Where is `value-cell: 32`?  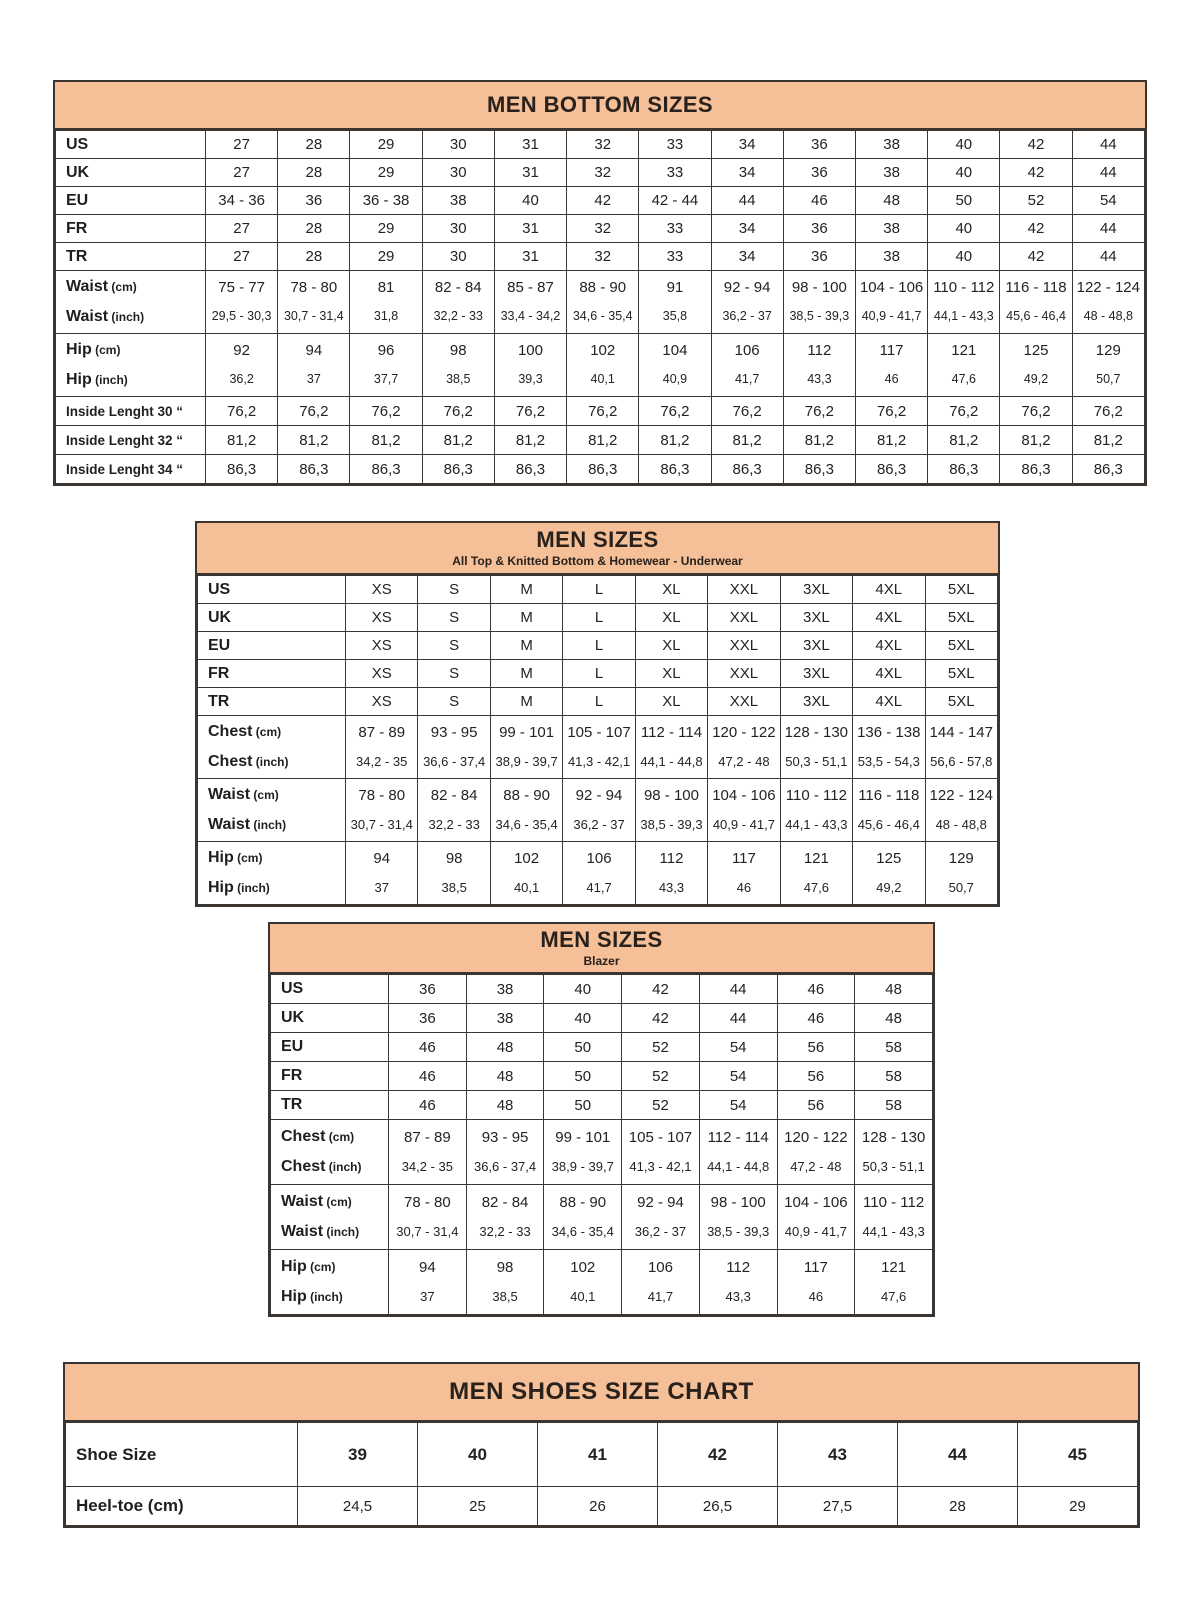 value-cell: 32 is located at coordinates (603, 172).